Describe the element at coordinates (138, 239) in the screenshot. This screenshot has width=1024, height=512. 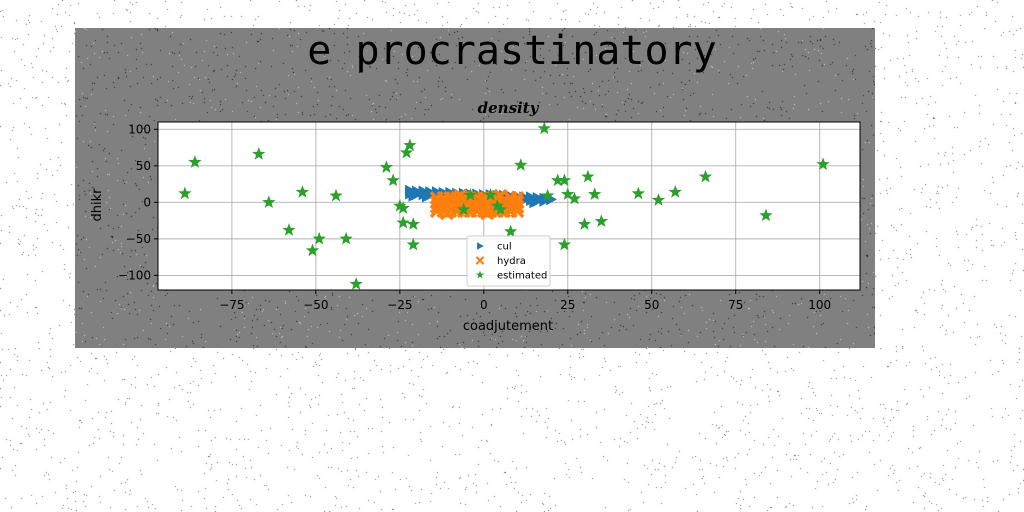
I see `y-tick-label: −50` at that location.